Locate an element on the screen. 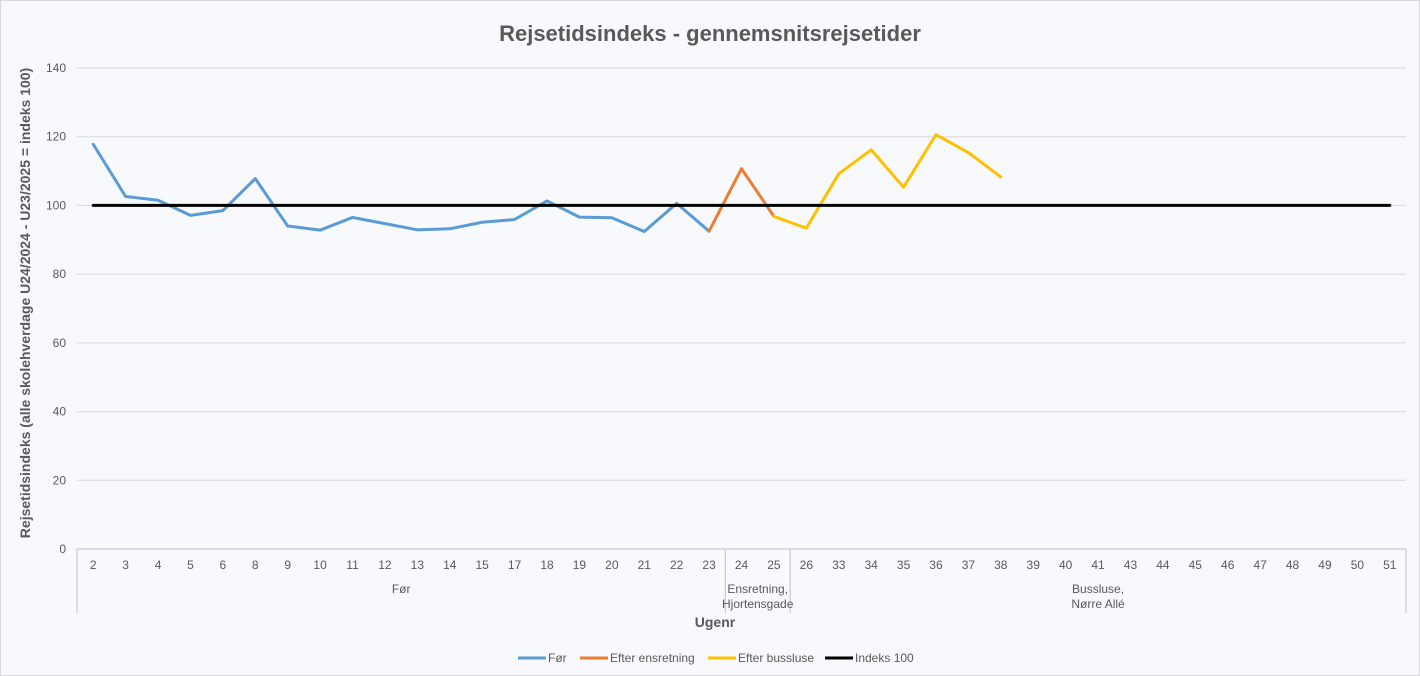 The height and width of the screenshot is (676, 1420). group-label: Ensretning, is located at coordinates (757, 589).